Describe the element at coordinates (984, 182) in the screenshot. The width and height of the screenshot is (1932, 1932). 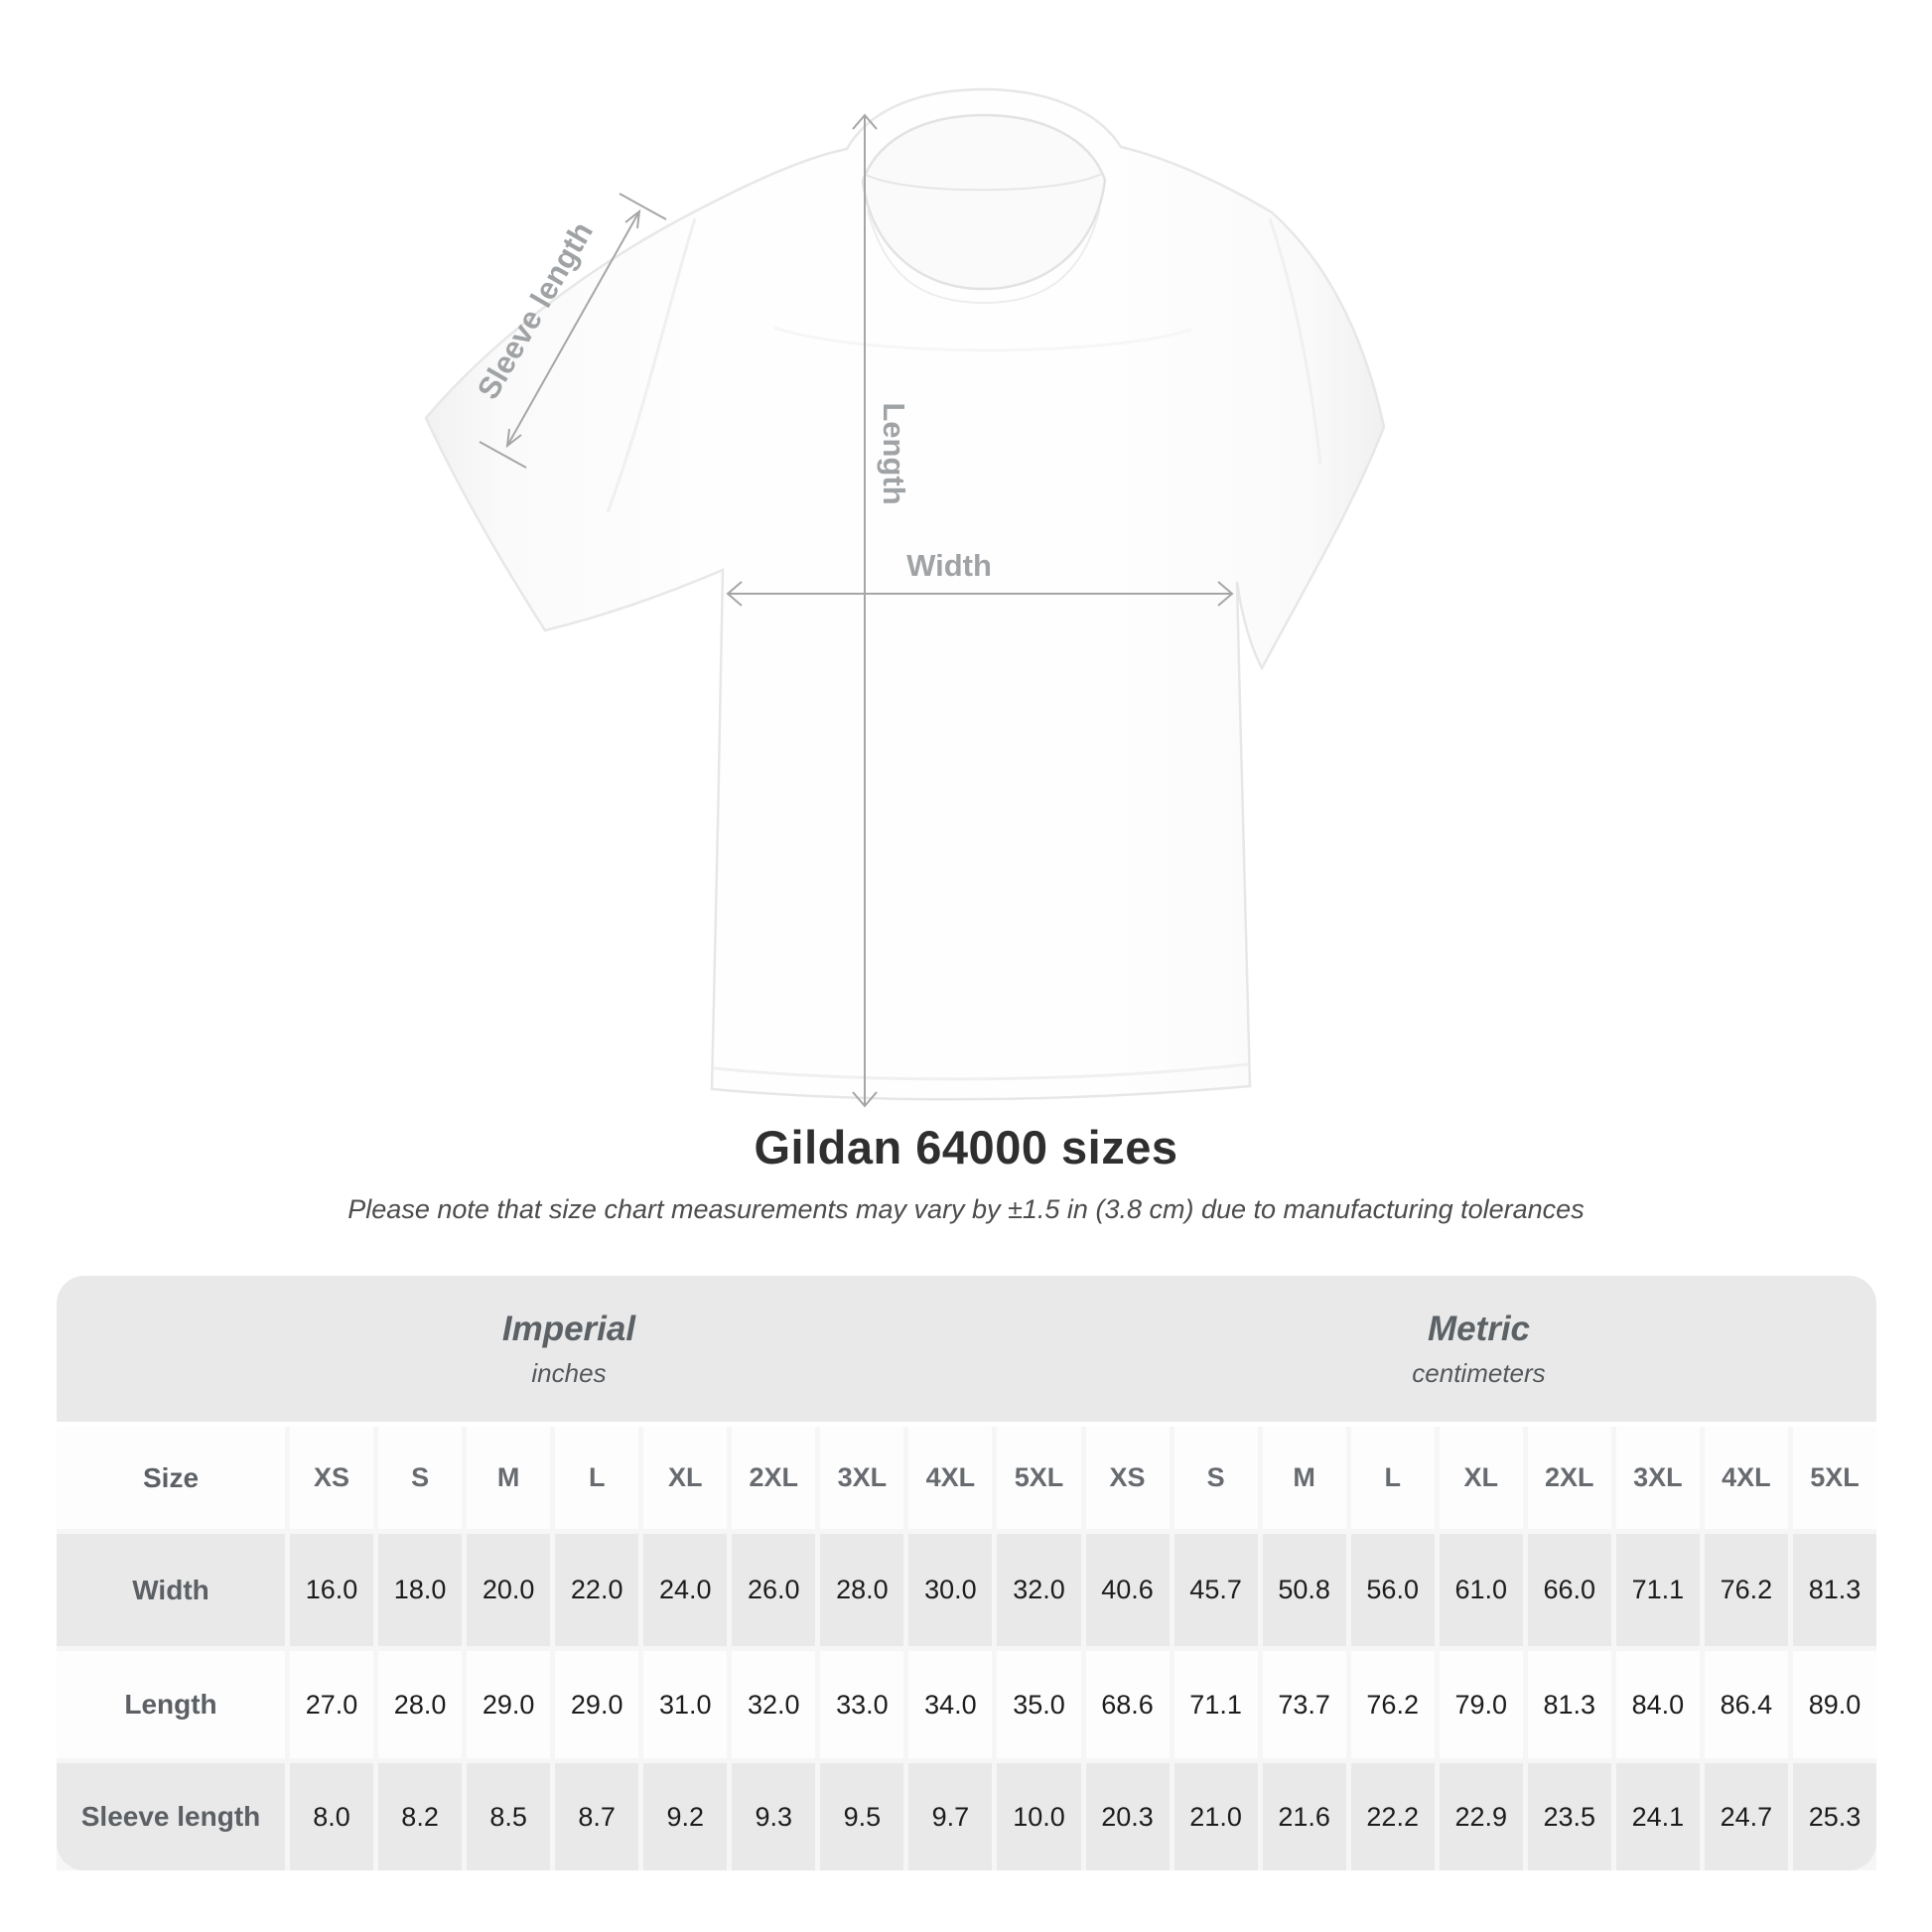
I see `shirt-collar-seam` at that location.